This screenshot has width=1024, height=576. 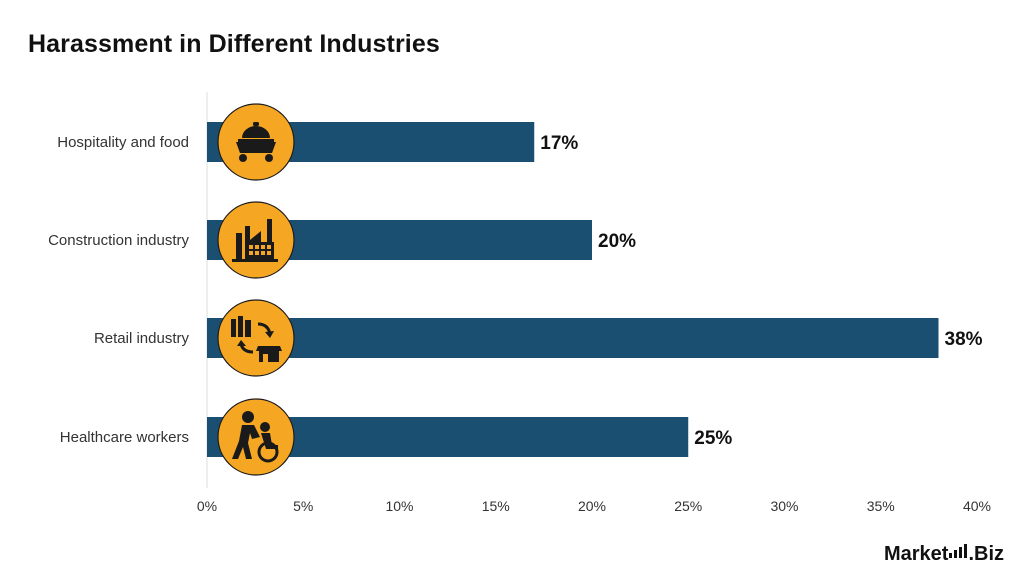 What do you see at coordinates (986, 554) in the screenshot?
I see `brand-text-biz: .Biz` at bounding box center [986, 554].